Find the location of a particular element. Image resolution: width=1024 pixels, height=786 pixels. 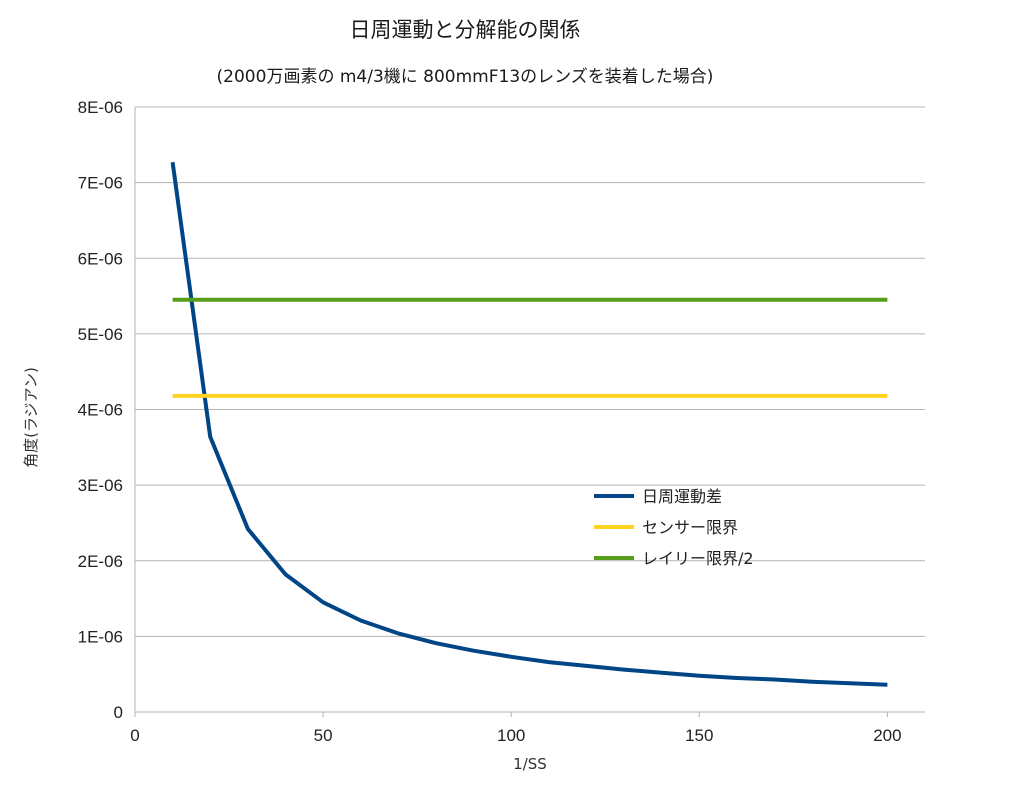

x-tick-label: 0 is located at coordinates (134, 735).